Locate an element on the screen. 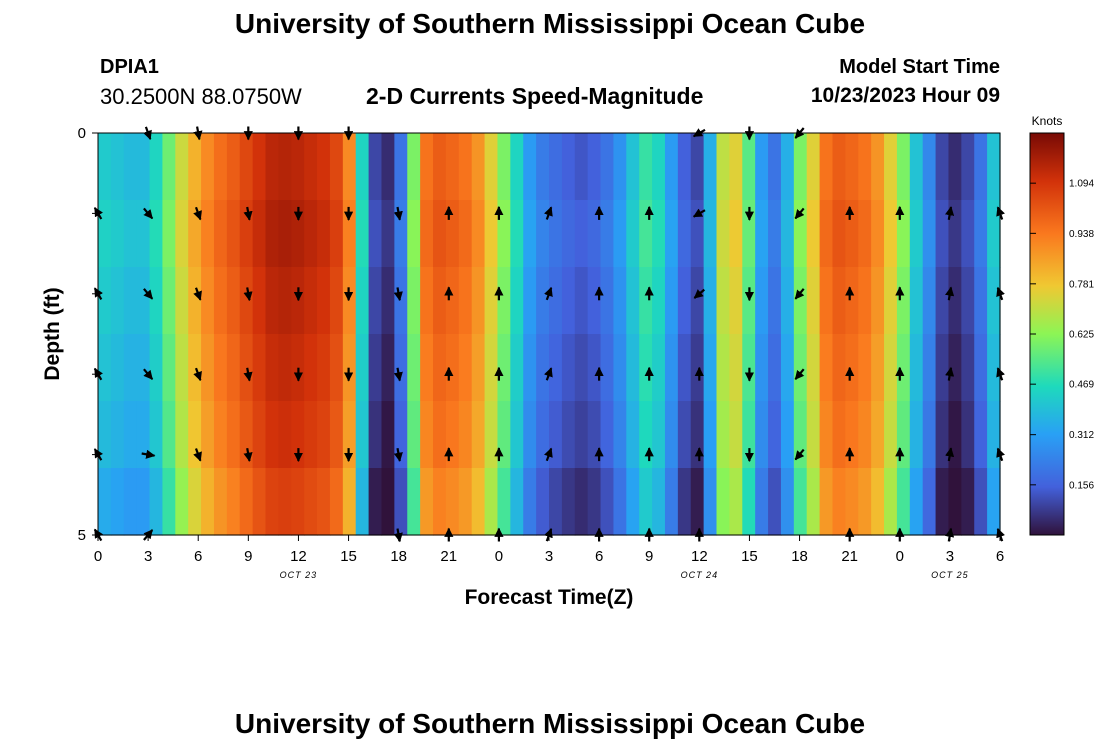  date-label: OCT 24 is located at coordinates (700, 575).